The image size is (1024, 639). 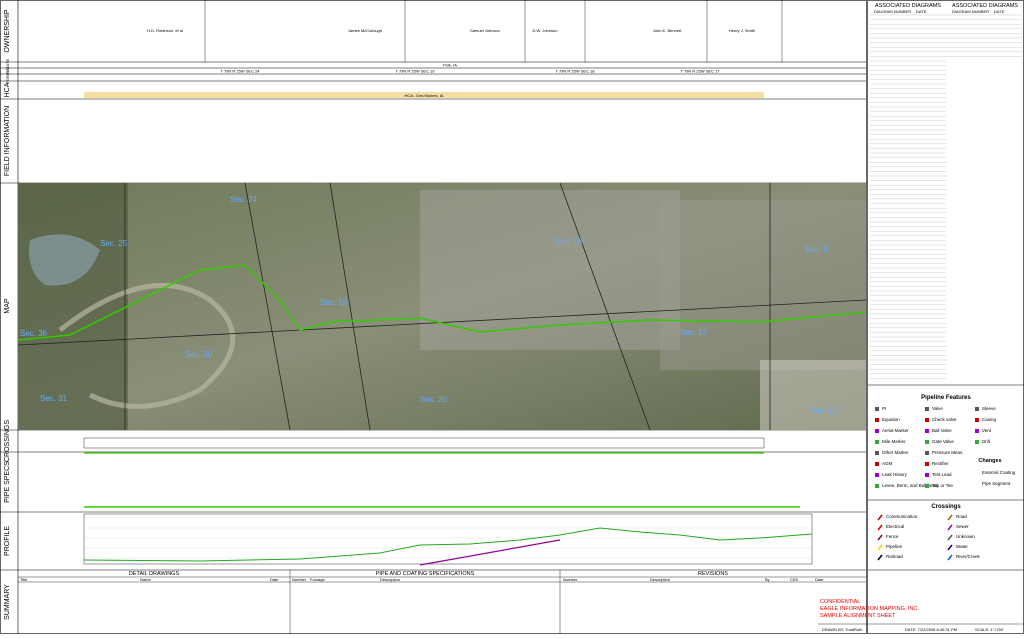 I want to click on section-label: Sec. 16, so click(x=824, y=410).